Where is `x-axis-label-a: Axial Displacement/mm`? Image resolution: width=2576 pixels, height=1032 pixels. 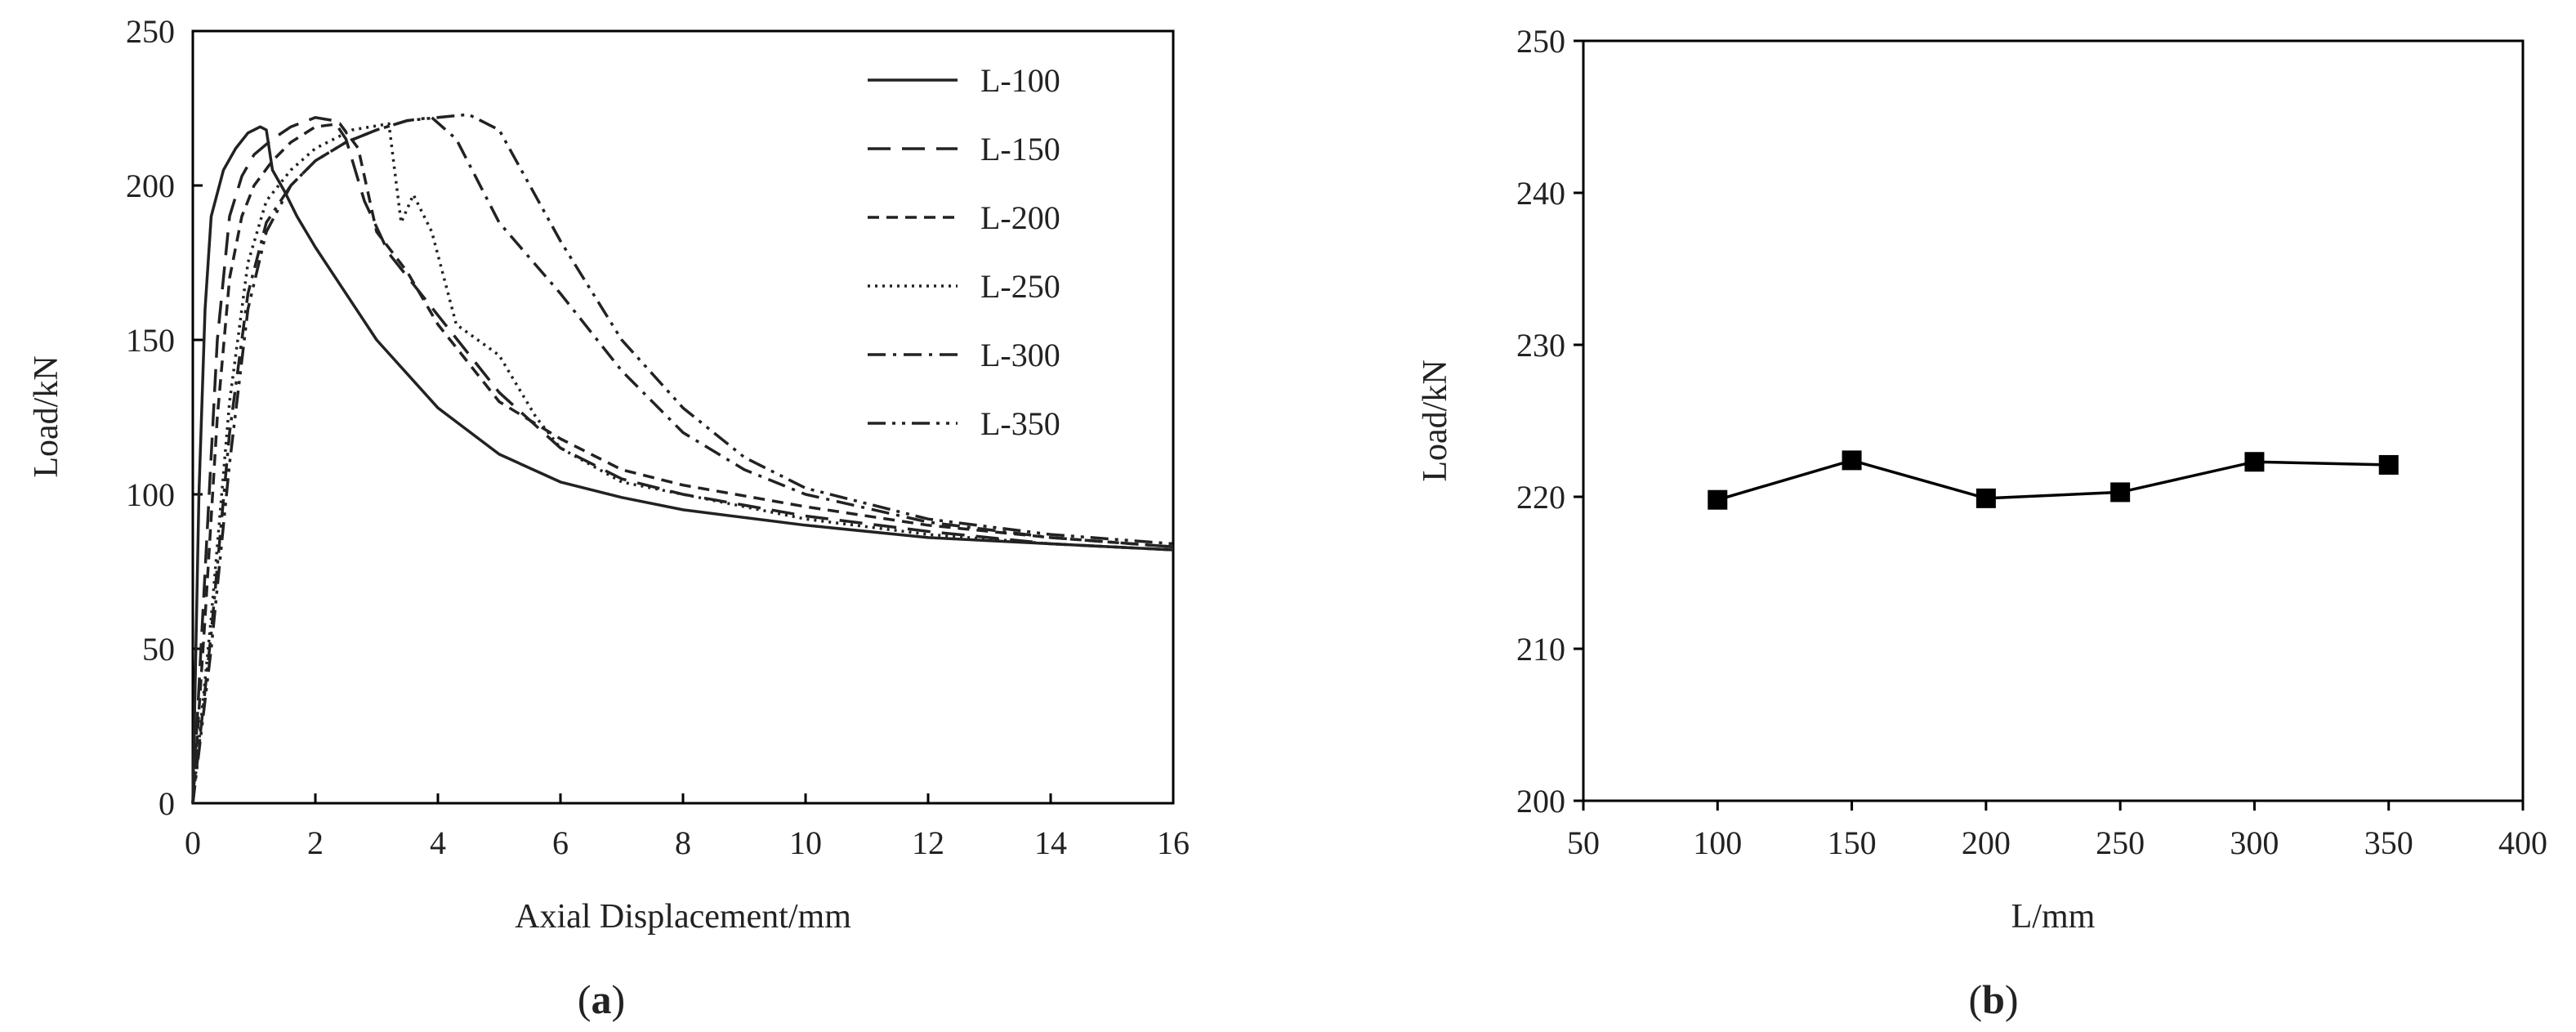 x-axis-label-a: Axial Displacement/mm is located at coordinates (683, 917).